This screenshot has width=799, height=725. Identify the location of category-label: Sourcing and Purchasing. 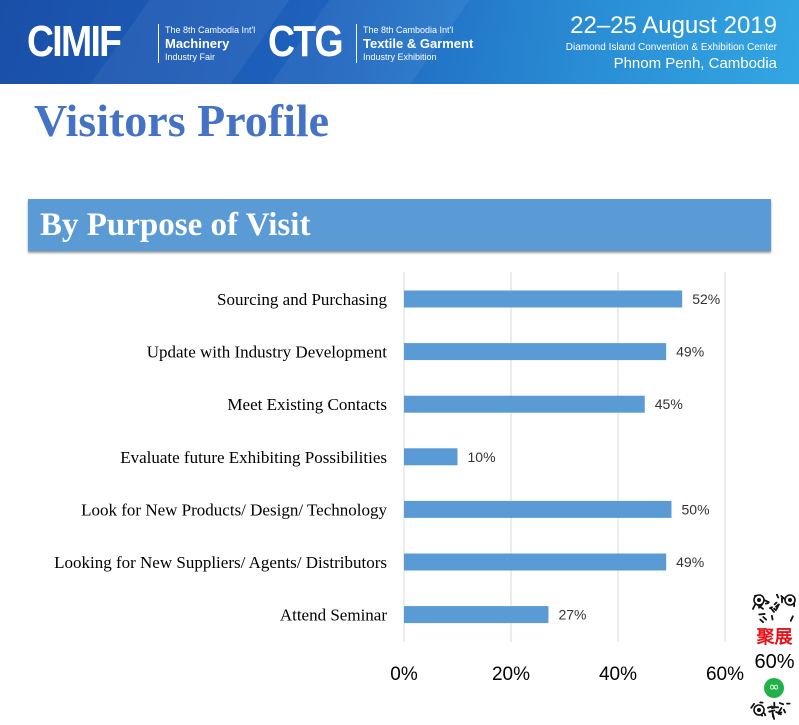
(302, 299).